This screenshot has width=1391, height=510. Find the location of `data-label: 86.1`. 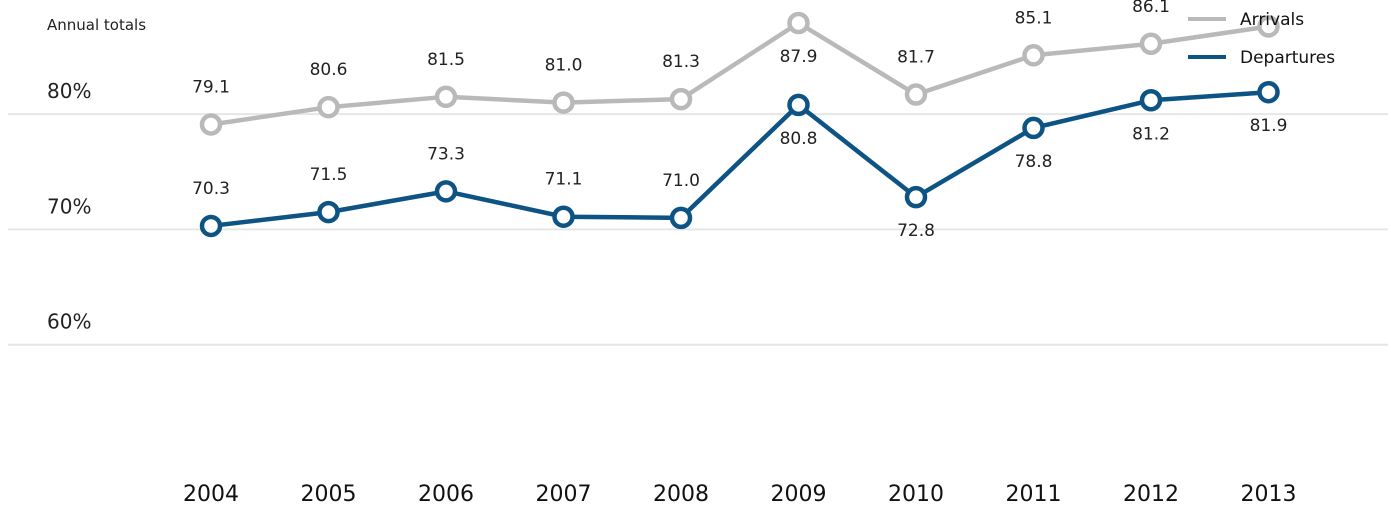

data-label: 86.1 is located at coordinates (1151, 8).